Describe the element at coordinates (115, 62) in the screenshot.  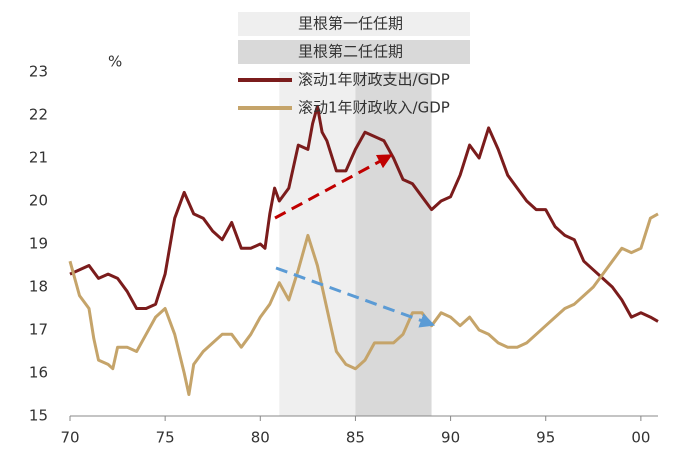
I see `y-unit-label: %` at that location.